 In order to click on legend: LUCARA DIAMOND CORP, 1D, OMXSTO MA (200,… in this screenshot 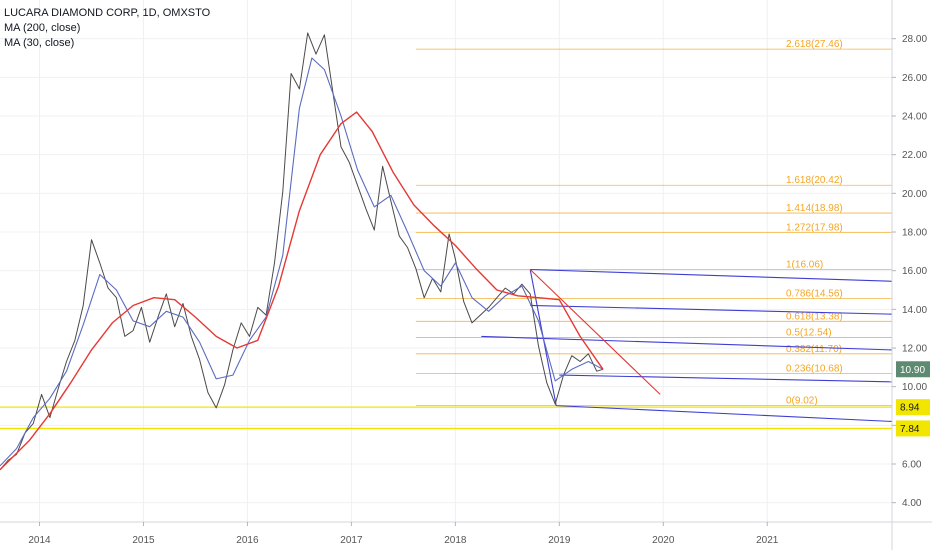, I will do `click(107, 28)`.